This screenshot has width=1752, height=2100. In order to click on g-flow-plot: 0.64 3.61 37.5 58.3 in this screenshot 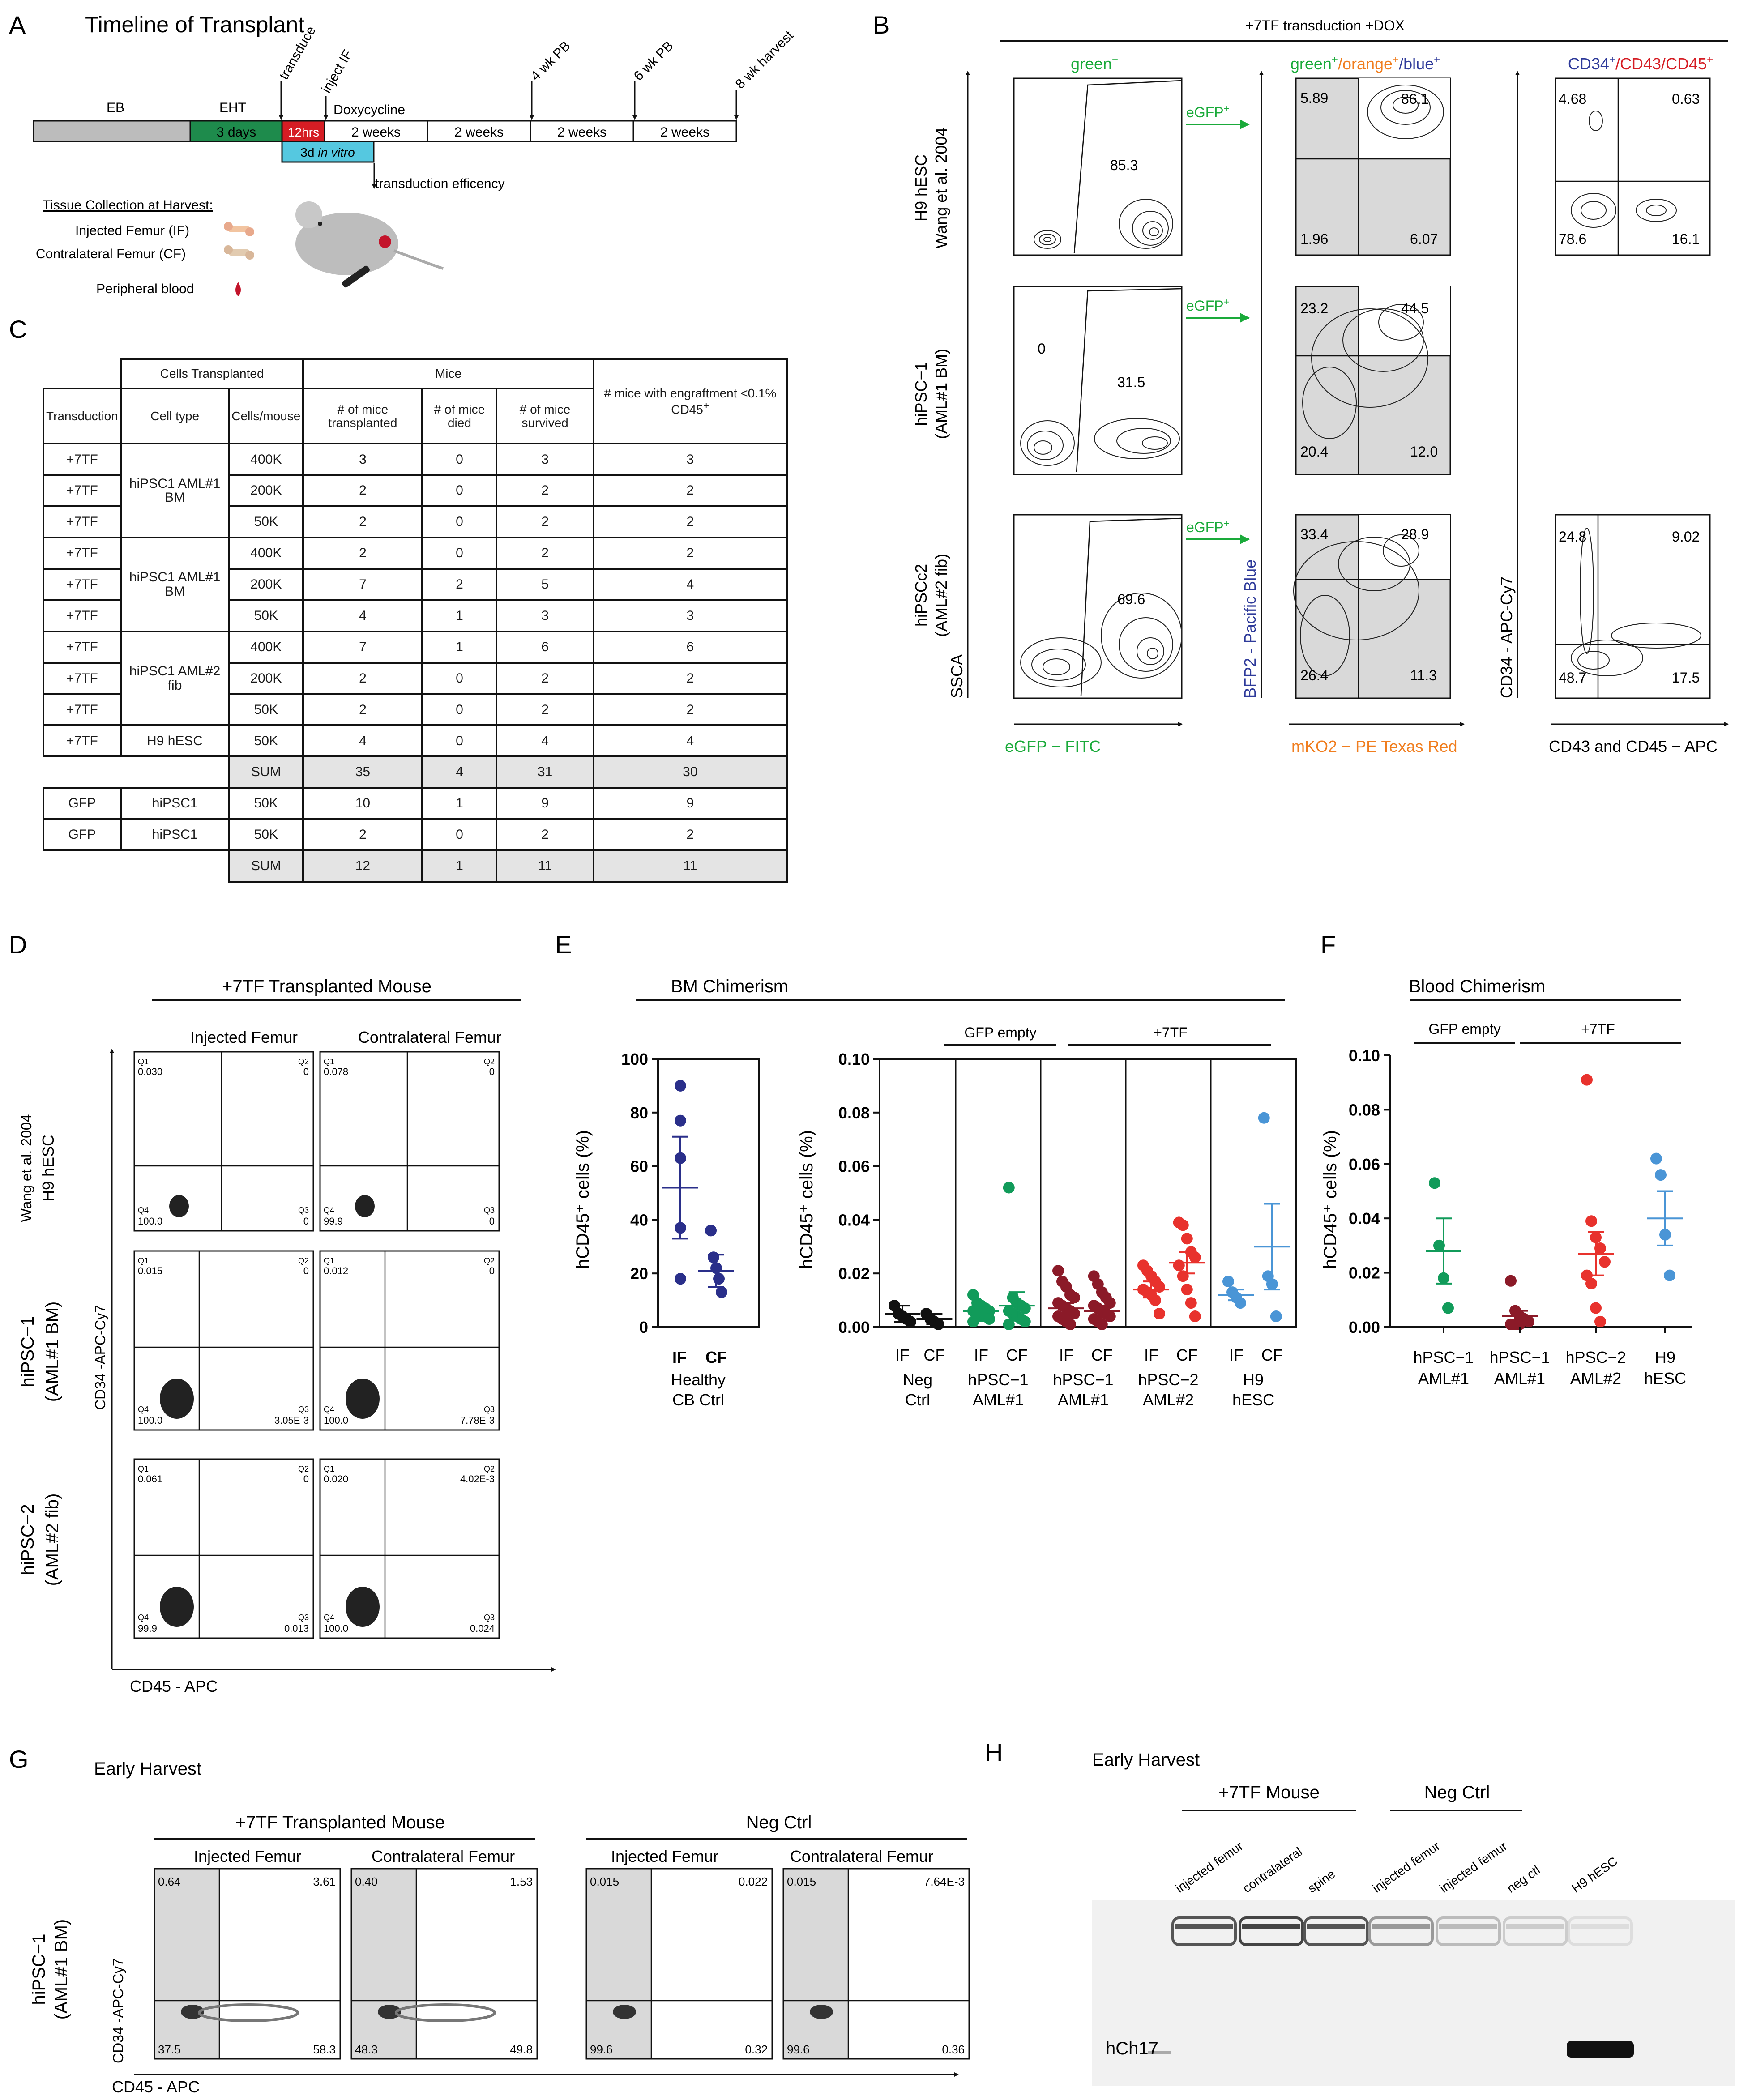, I will do `click(247, 1964)`.